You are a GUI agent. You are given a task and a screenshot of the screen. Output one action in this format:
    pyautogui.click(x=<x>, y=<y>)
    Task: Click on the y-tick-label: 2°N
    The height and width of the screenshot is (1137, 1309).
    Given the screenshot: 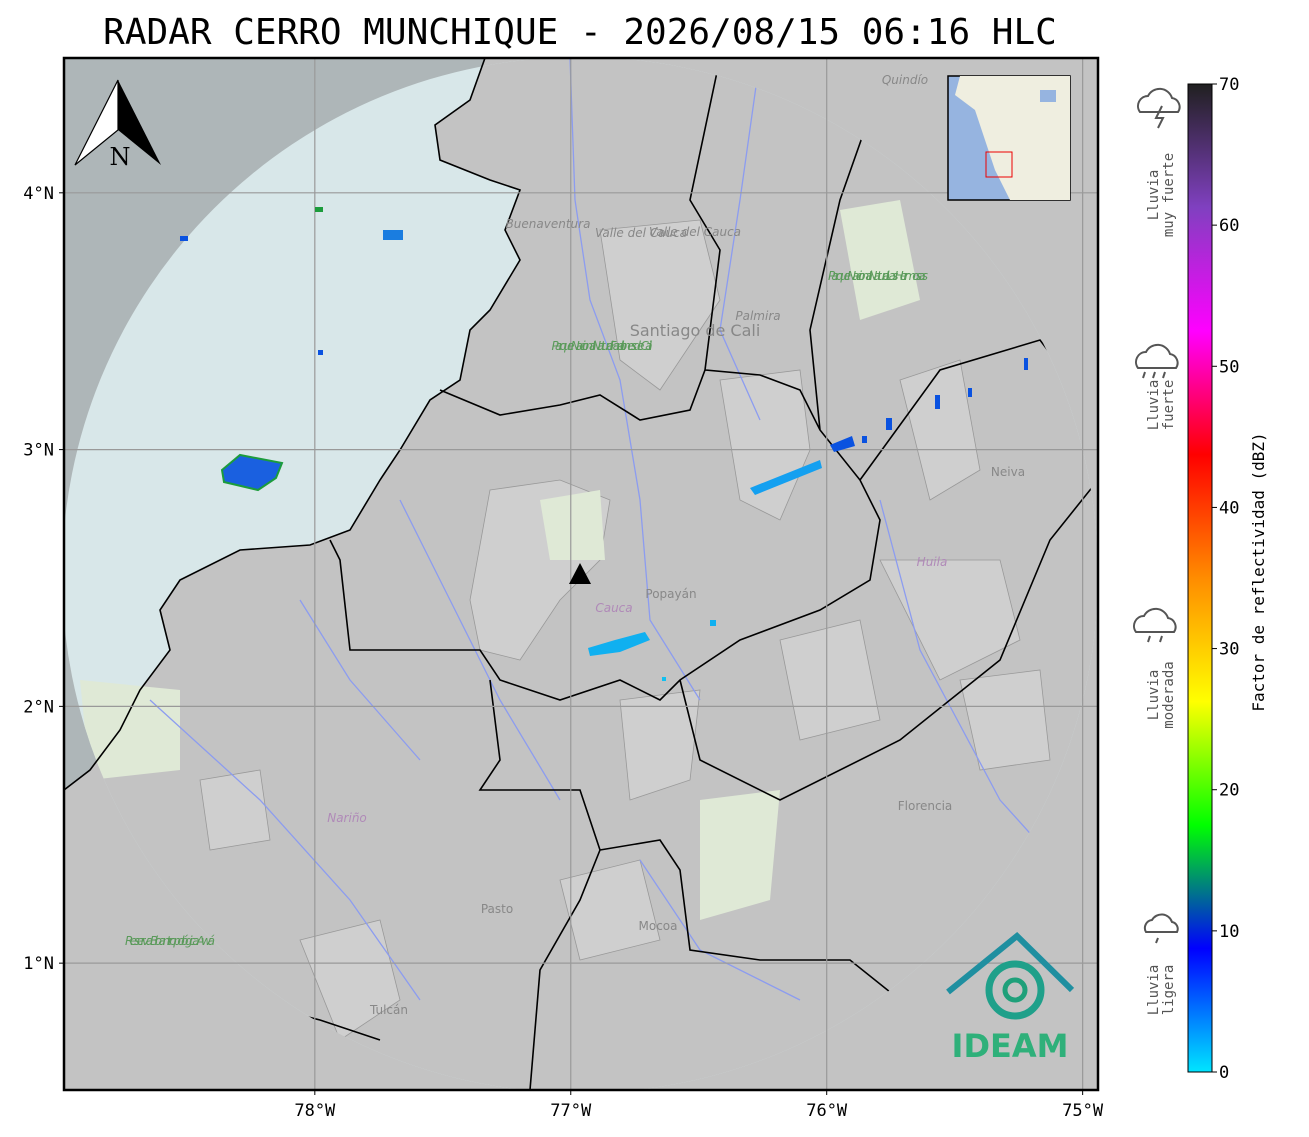 What is the action you would take?
    pyautogui.click(x=38, y=707)
    